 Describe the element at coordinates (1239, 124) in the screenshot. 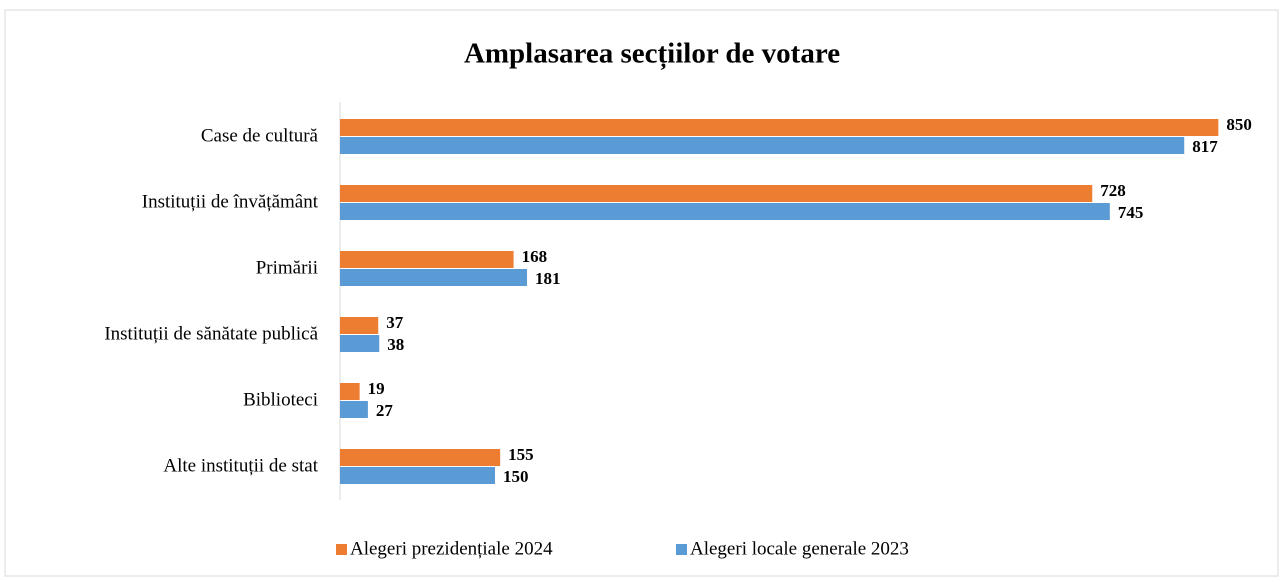

I see `data-label: 850` at that location.